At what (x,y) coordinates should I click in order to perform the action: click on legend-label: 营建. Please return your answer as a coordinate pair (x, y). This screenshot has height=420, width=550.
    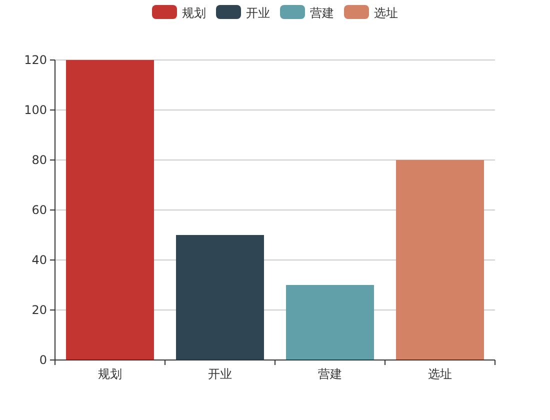
    Looking at the image, I should click on (322, 13).